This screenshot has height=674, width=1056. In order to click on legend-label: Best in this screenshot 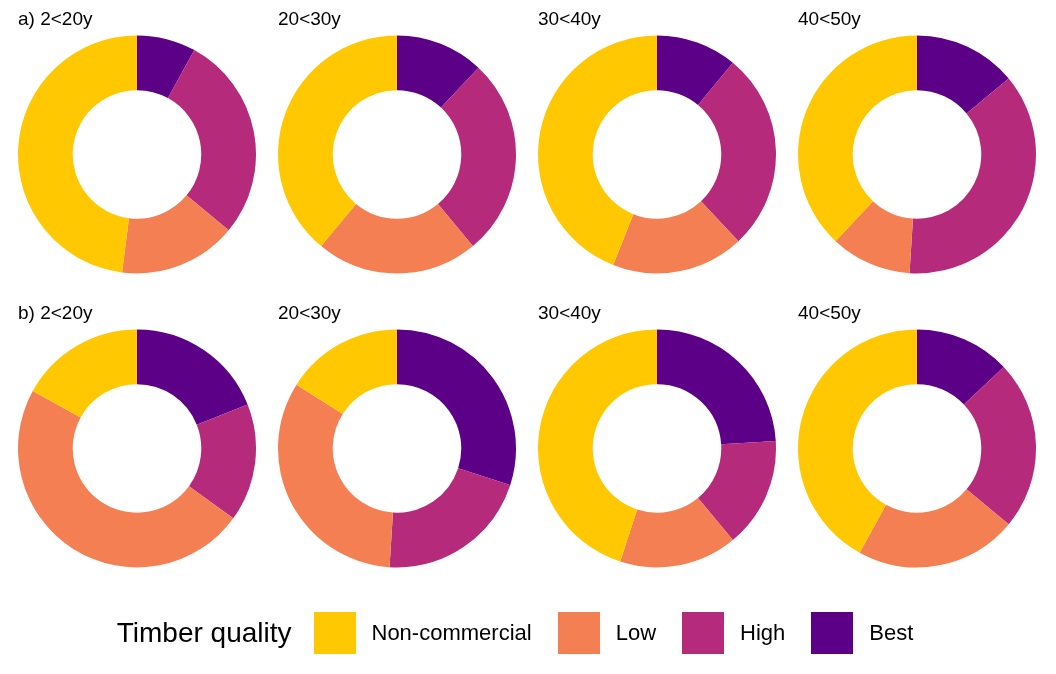, I will do `click(891, 633)`.